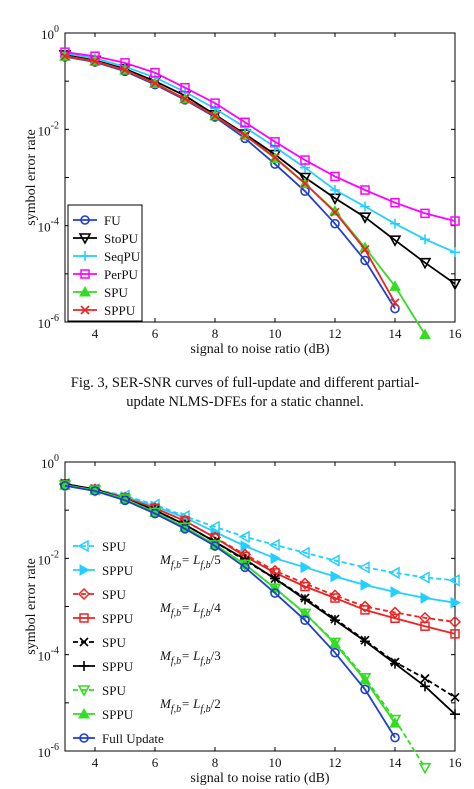  Describe the element at coordinates (190, 657) in the screenshot. I see `legend-group-label: Mf,b= Lf,b/3` at that location.